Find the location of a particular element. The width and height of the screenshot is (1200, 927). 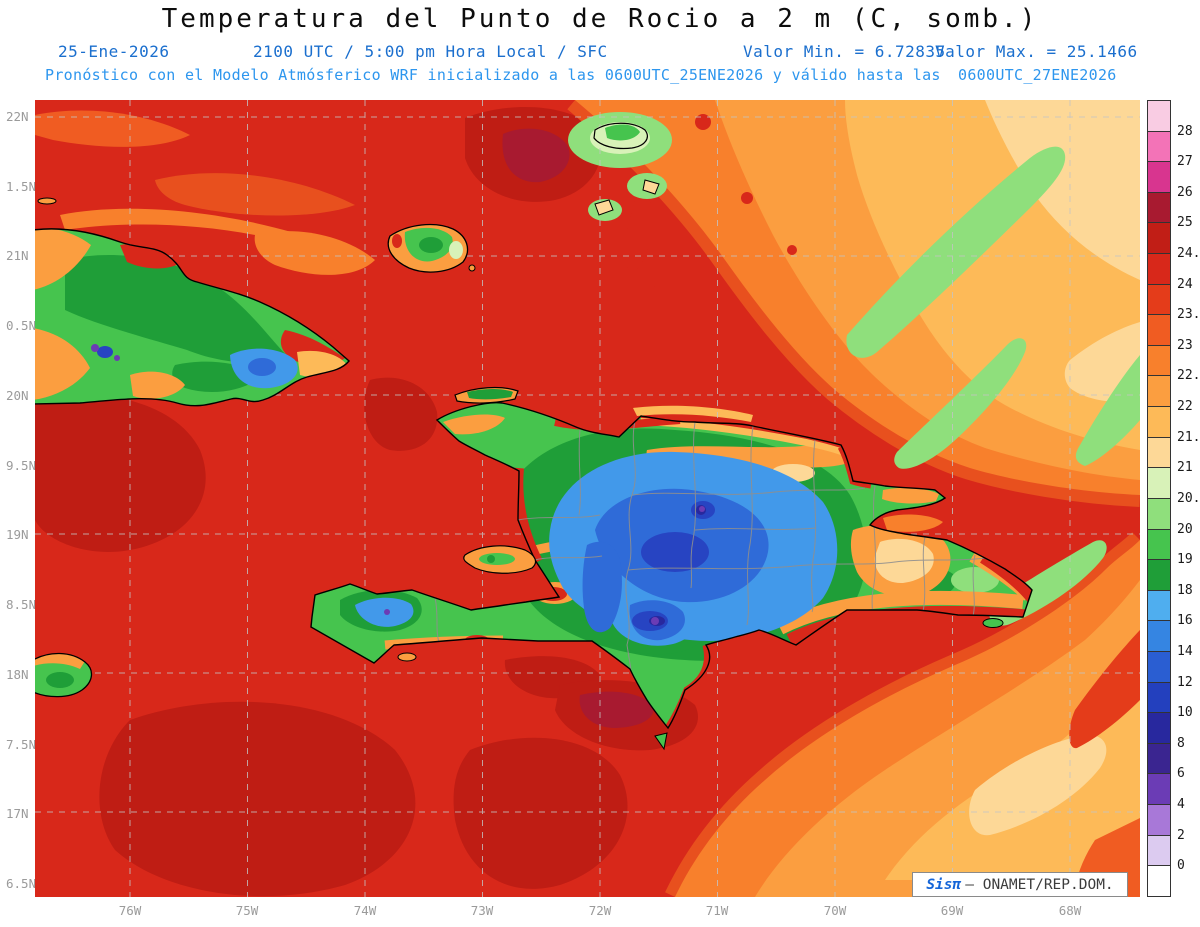

colorbar-segment: 12 is located at coordinates (1170, 670).